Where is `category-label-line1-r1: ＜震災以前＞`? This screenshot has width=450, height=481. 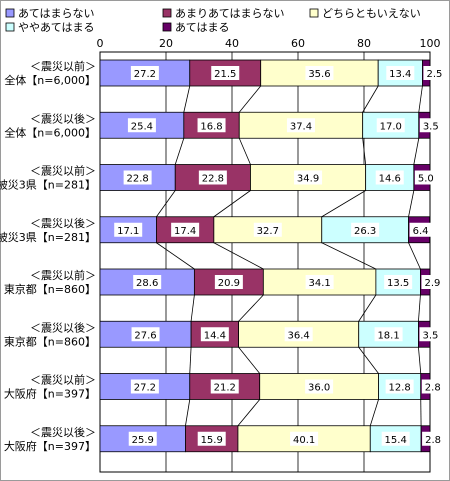
category-label-line1-r1: ＜震災以前＞ is located at coordinates (63, 66).